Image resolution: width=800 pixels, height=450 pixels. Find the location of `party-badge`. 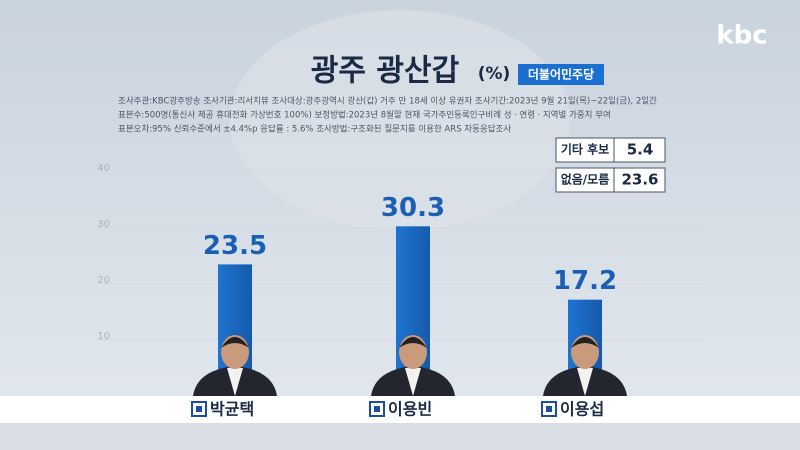

party-badge is located at coordinates (561, 74).